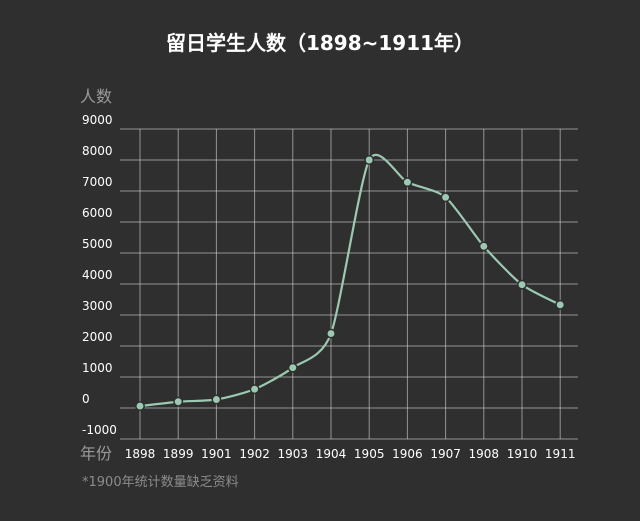 The image size is (640, 521). Describe the element at coordinates (160, 482) in the screenshot. I see `footnote: *1900年统计数量缺乏资料` at that location.